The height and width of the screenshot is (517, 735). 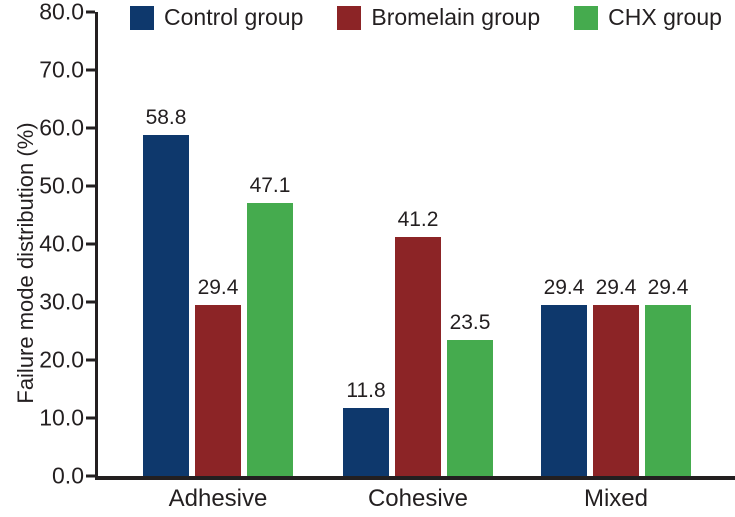 What do you see at coordinates (564, 390) in the screenshot?
I see `bar-control-mixed` at bounding box center [564, 390].